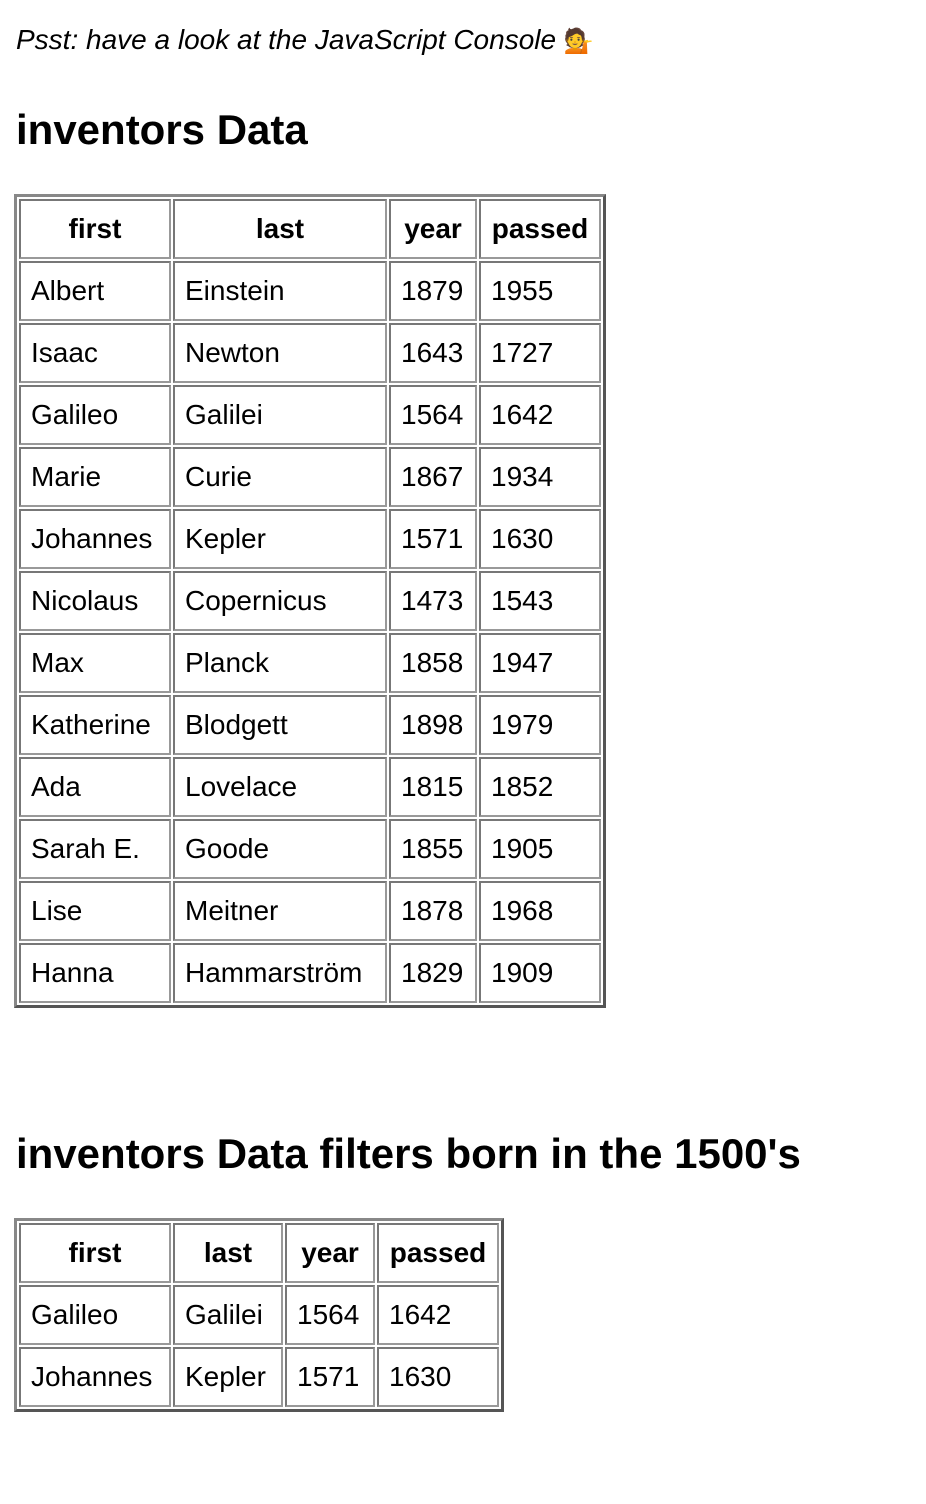 This screenshot has width=926, height=1504. I want to click on table-row: Sarah E. Goode 1855 1905, so click(310, 849).